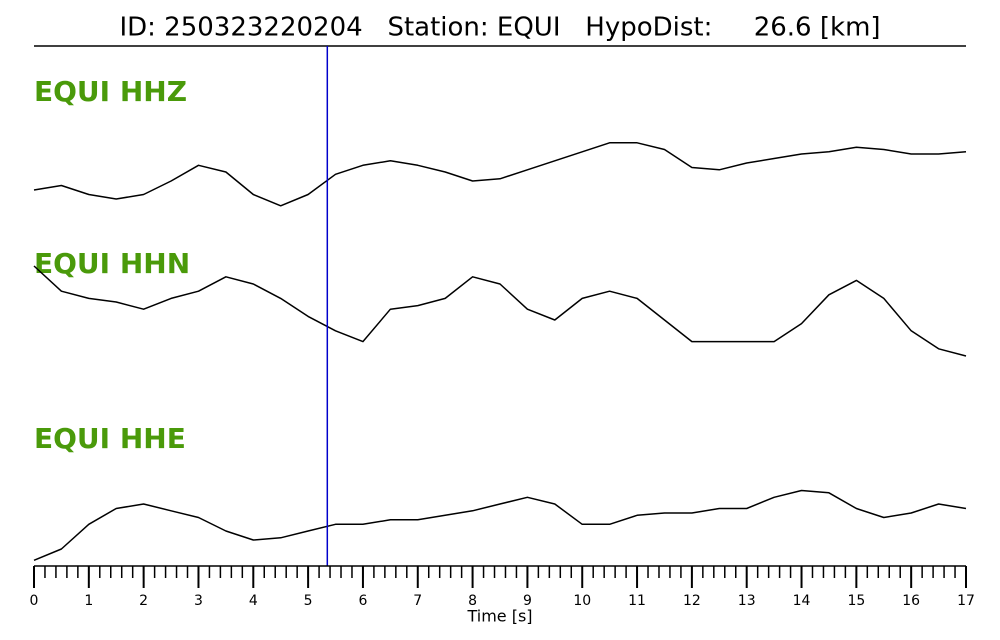 This screenshot has width=1000, height=640. Describe the element at coordinates (112, 263) in the screenshot. I see `trace-label: EQUI HHN` at that location.